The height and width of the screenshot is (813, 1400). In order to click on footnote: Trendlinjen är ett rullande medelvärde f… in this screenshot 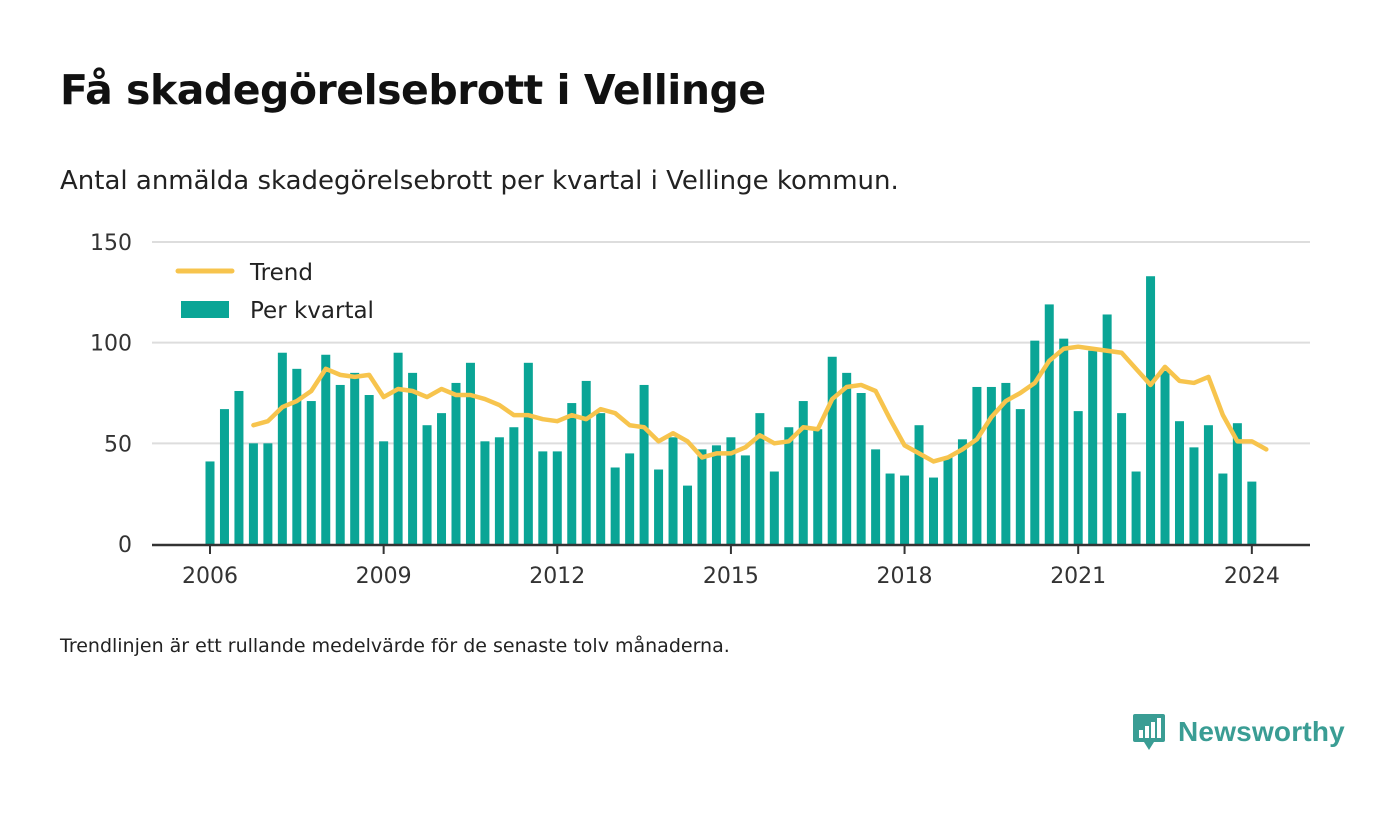, I will do `click(395, 646)`.